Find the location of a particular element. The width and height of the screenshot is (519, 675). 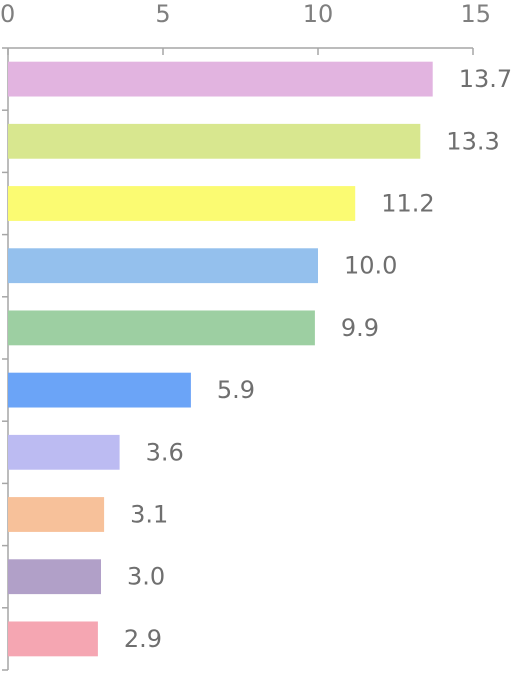

data-label: 3.1 is located at coordinates (149, 515).